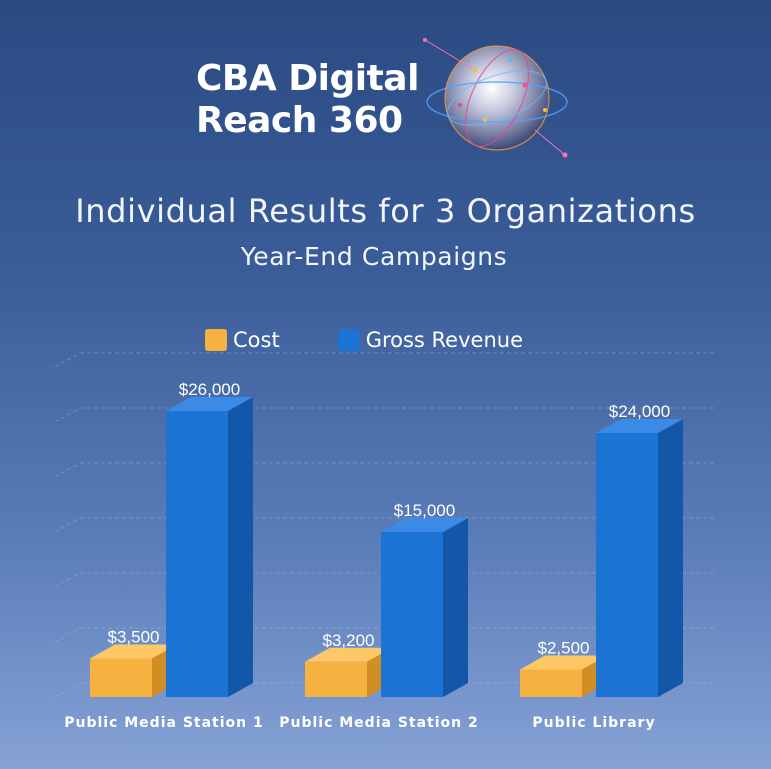 Image resolution: width=771 pixels, height=769 pixels. I want to click on legend-item-gross-revenue: Gross Revenue, so click(430, 340).